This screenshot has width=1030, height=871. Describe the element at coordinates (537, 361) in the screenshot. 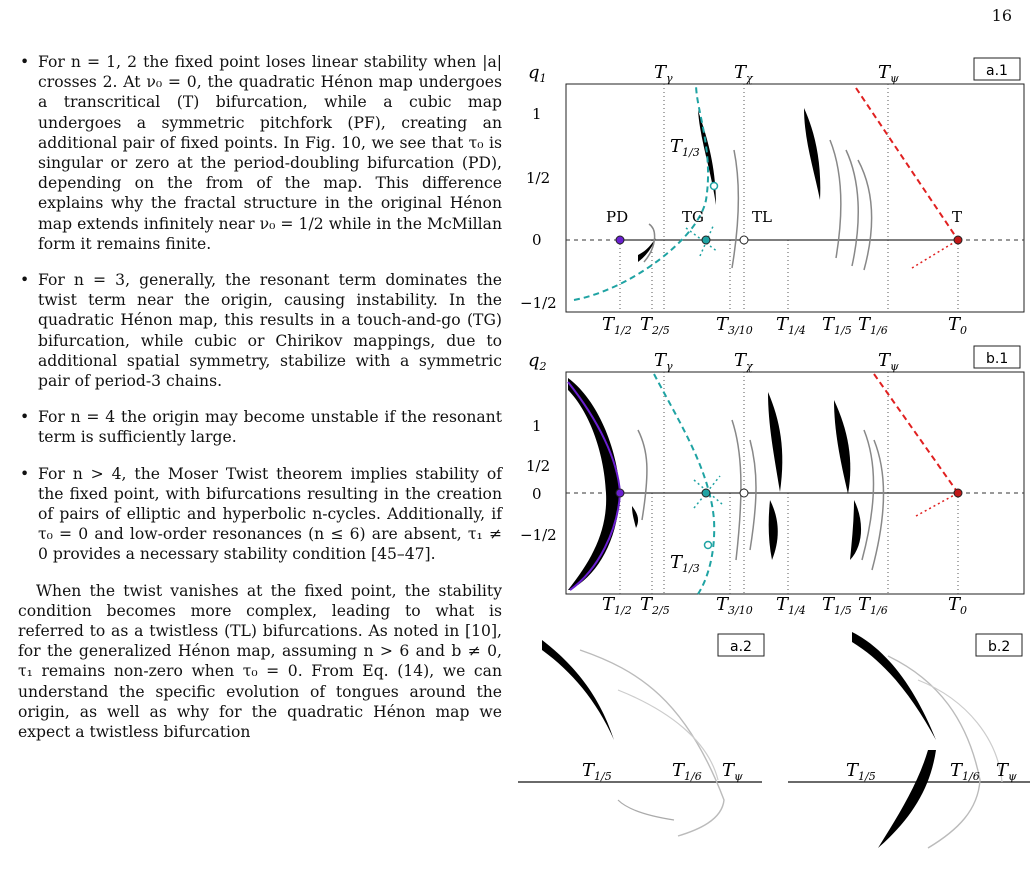

I see `panel-b1-ylabel: q2` at that location.